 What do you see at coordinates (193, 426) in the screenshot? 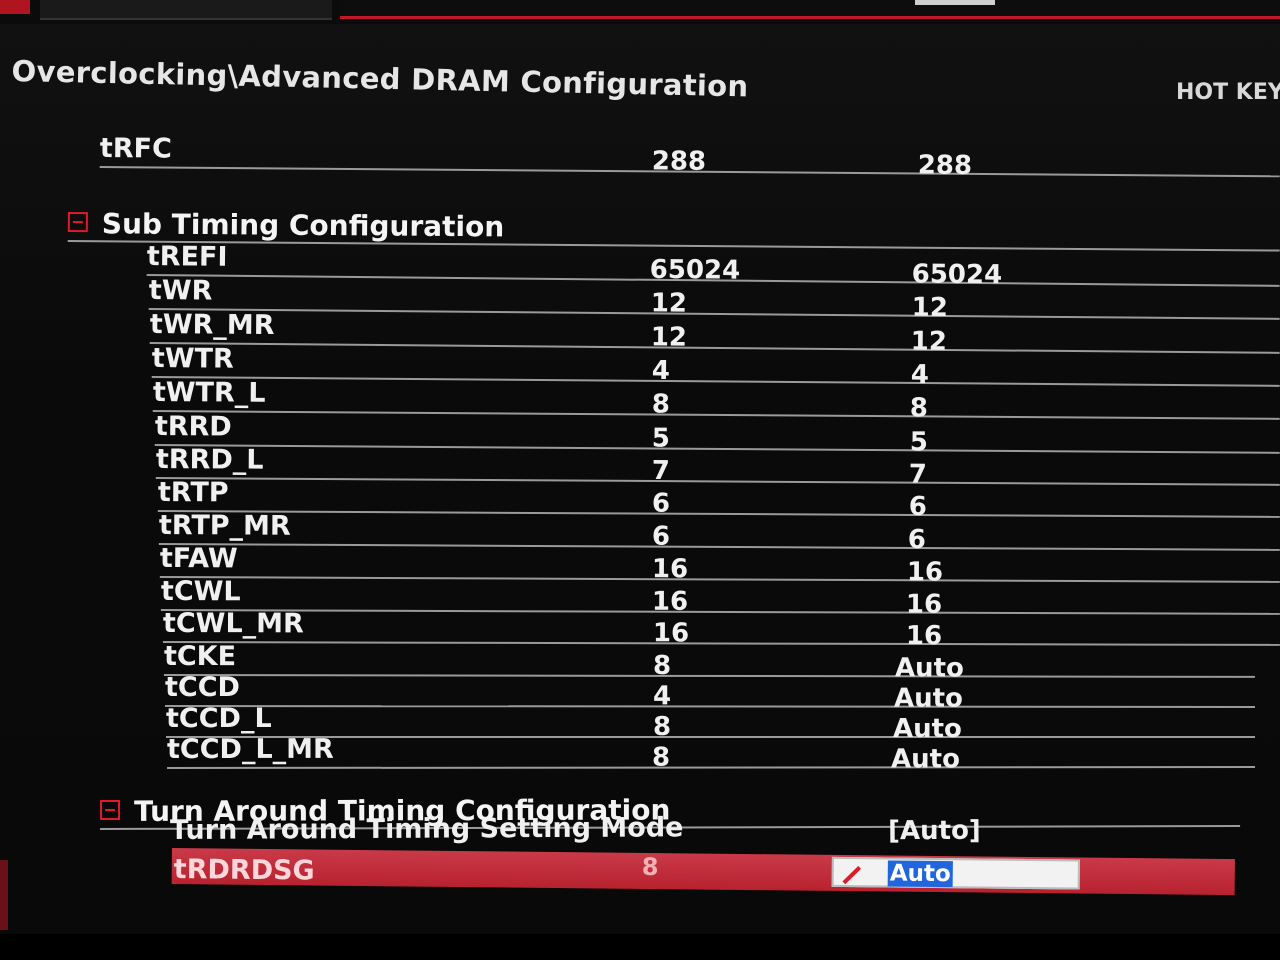
I see `setting-label: tRRD` at bounding box center [193, 426].